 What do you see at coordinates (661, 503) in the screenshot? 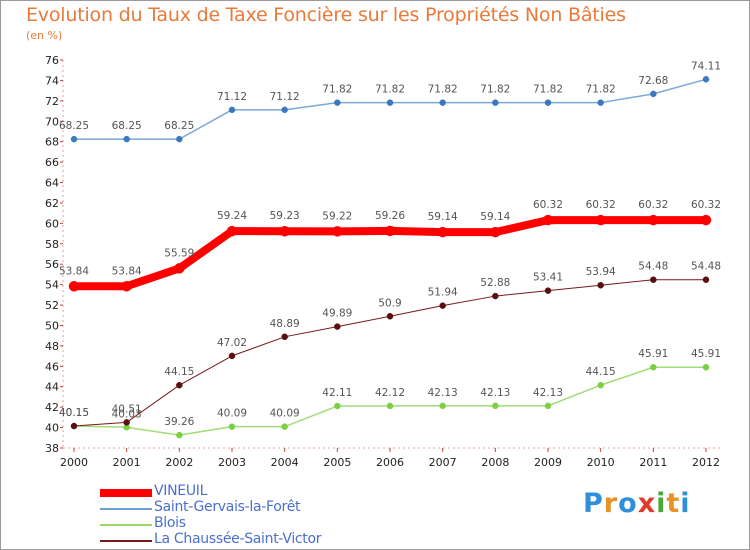
I see `logo-letter: i` at bounding box center [661, 503].